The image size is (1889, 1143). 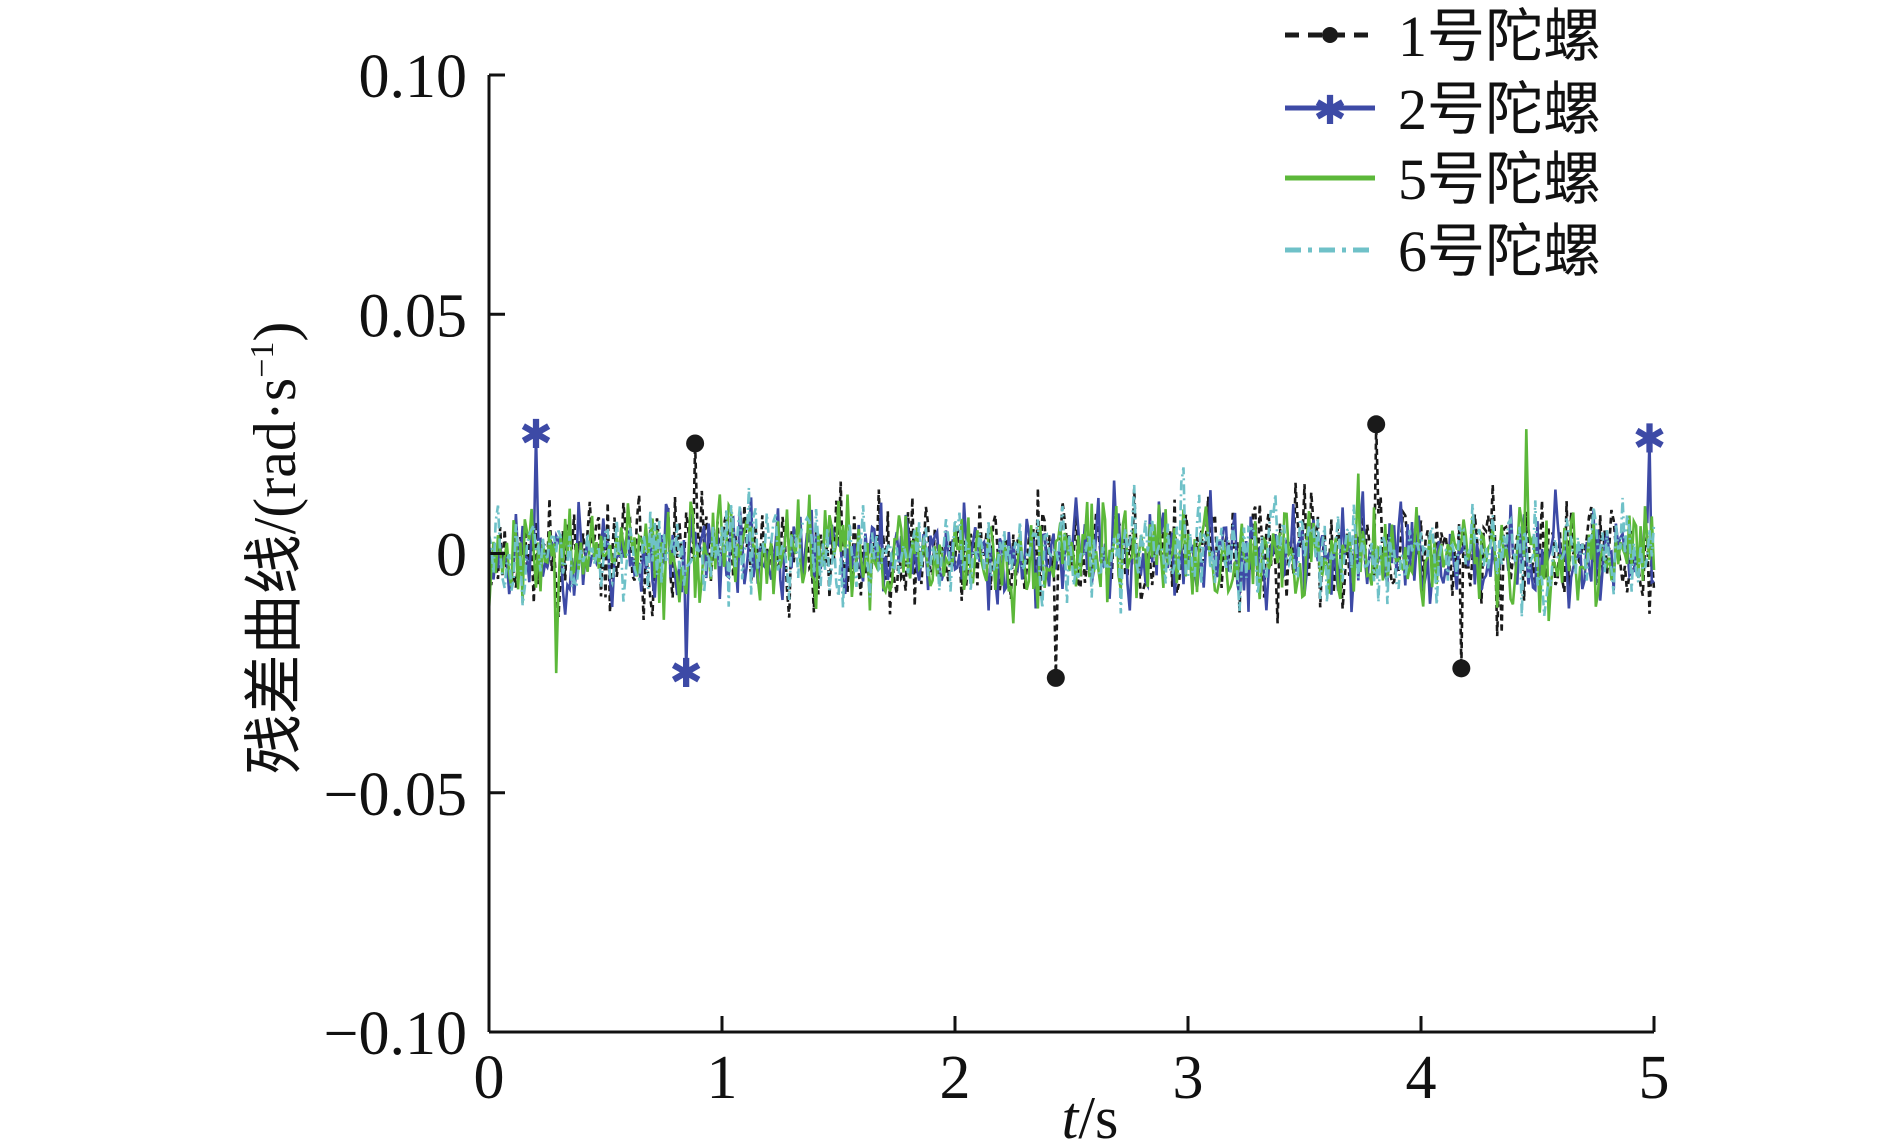 I want to click on x-axis-title: t/s, so click(x=1090, y=1114).